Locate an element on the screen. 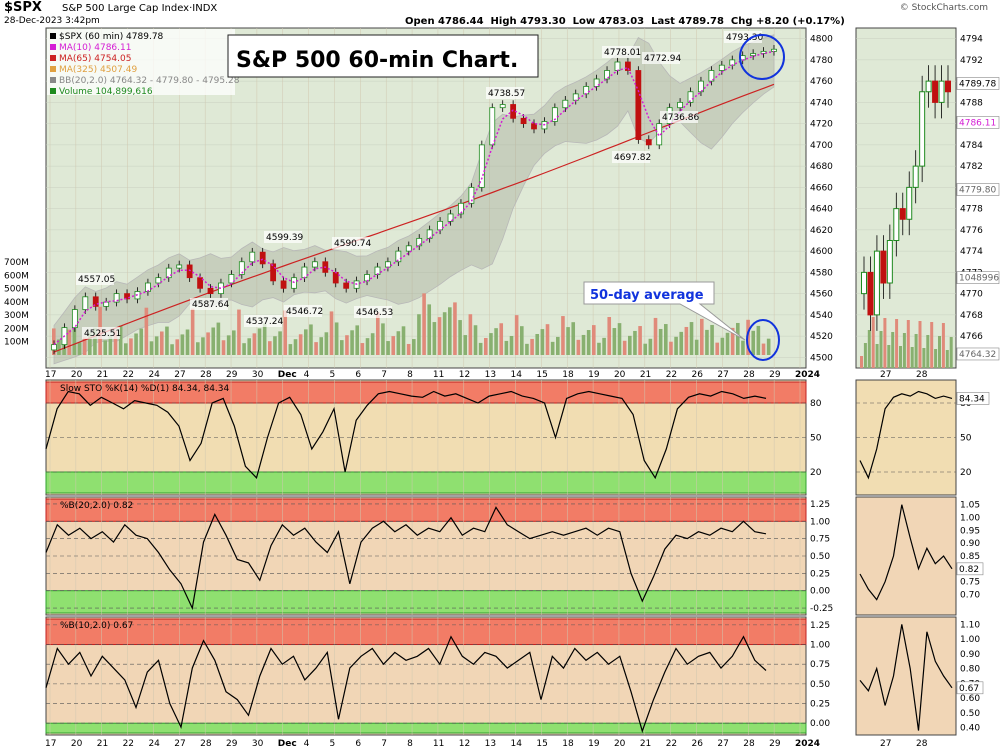 The width and height of the screenshot is (1000, 750). price-y-tick: 4600 is located at coordinates (821, 252).